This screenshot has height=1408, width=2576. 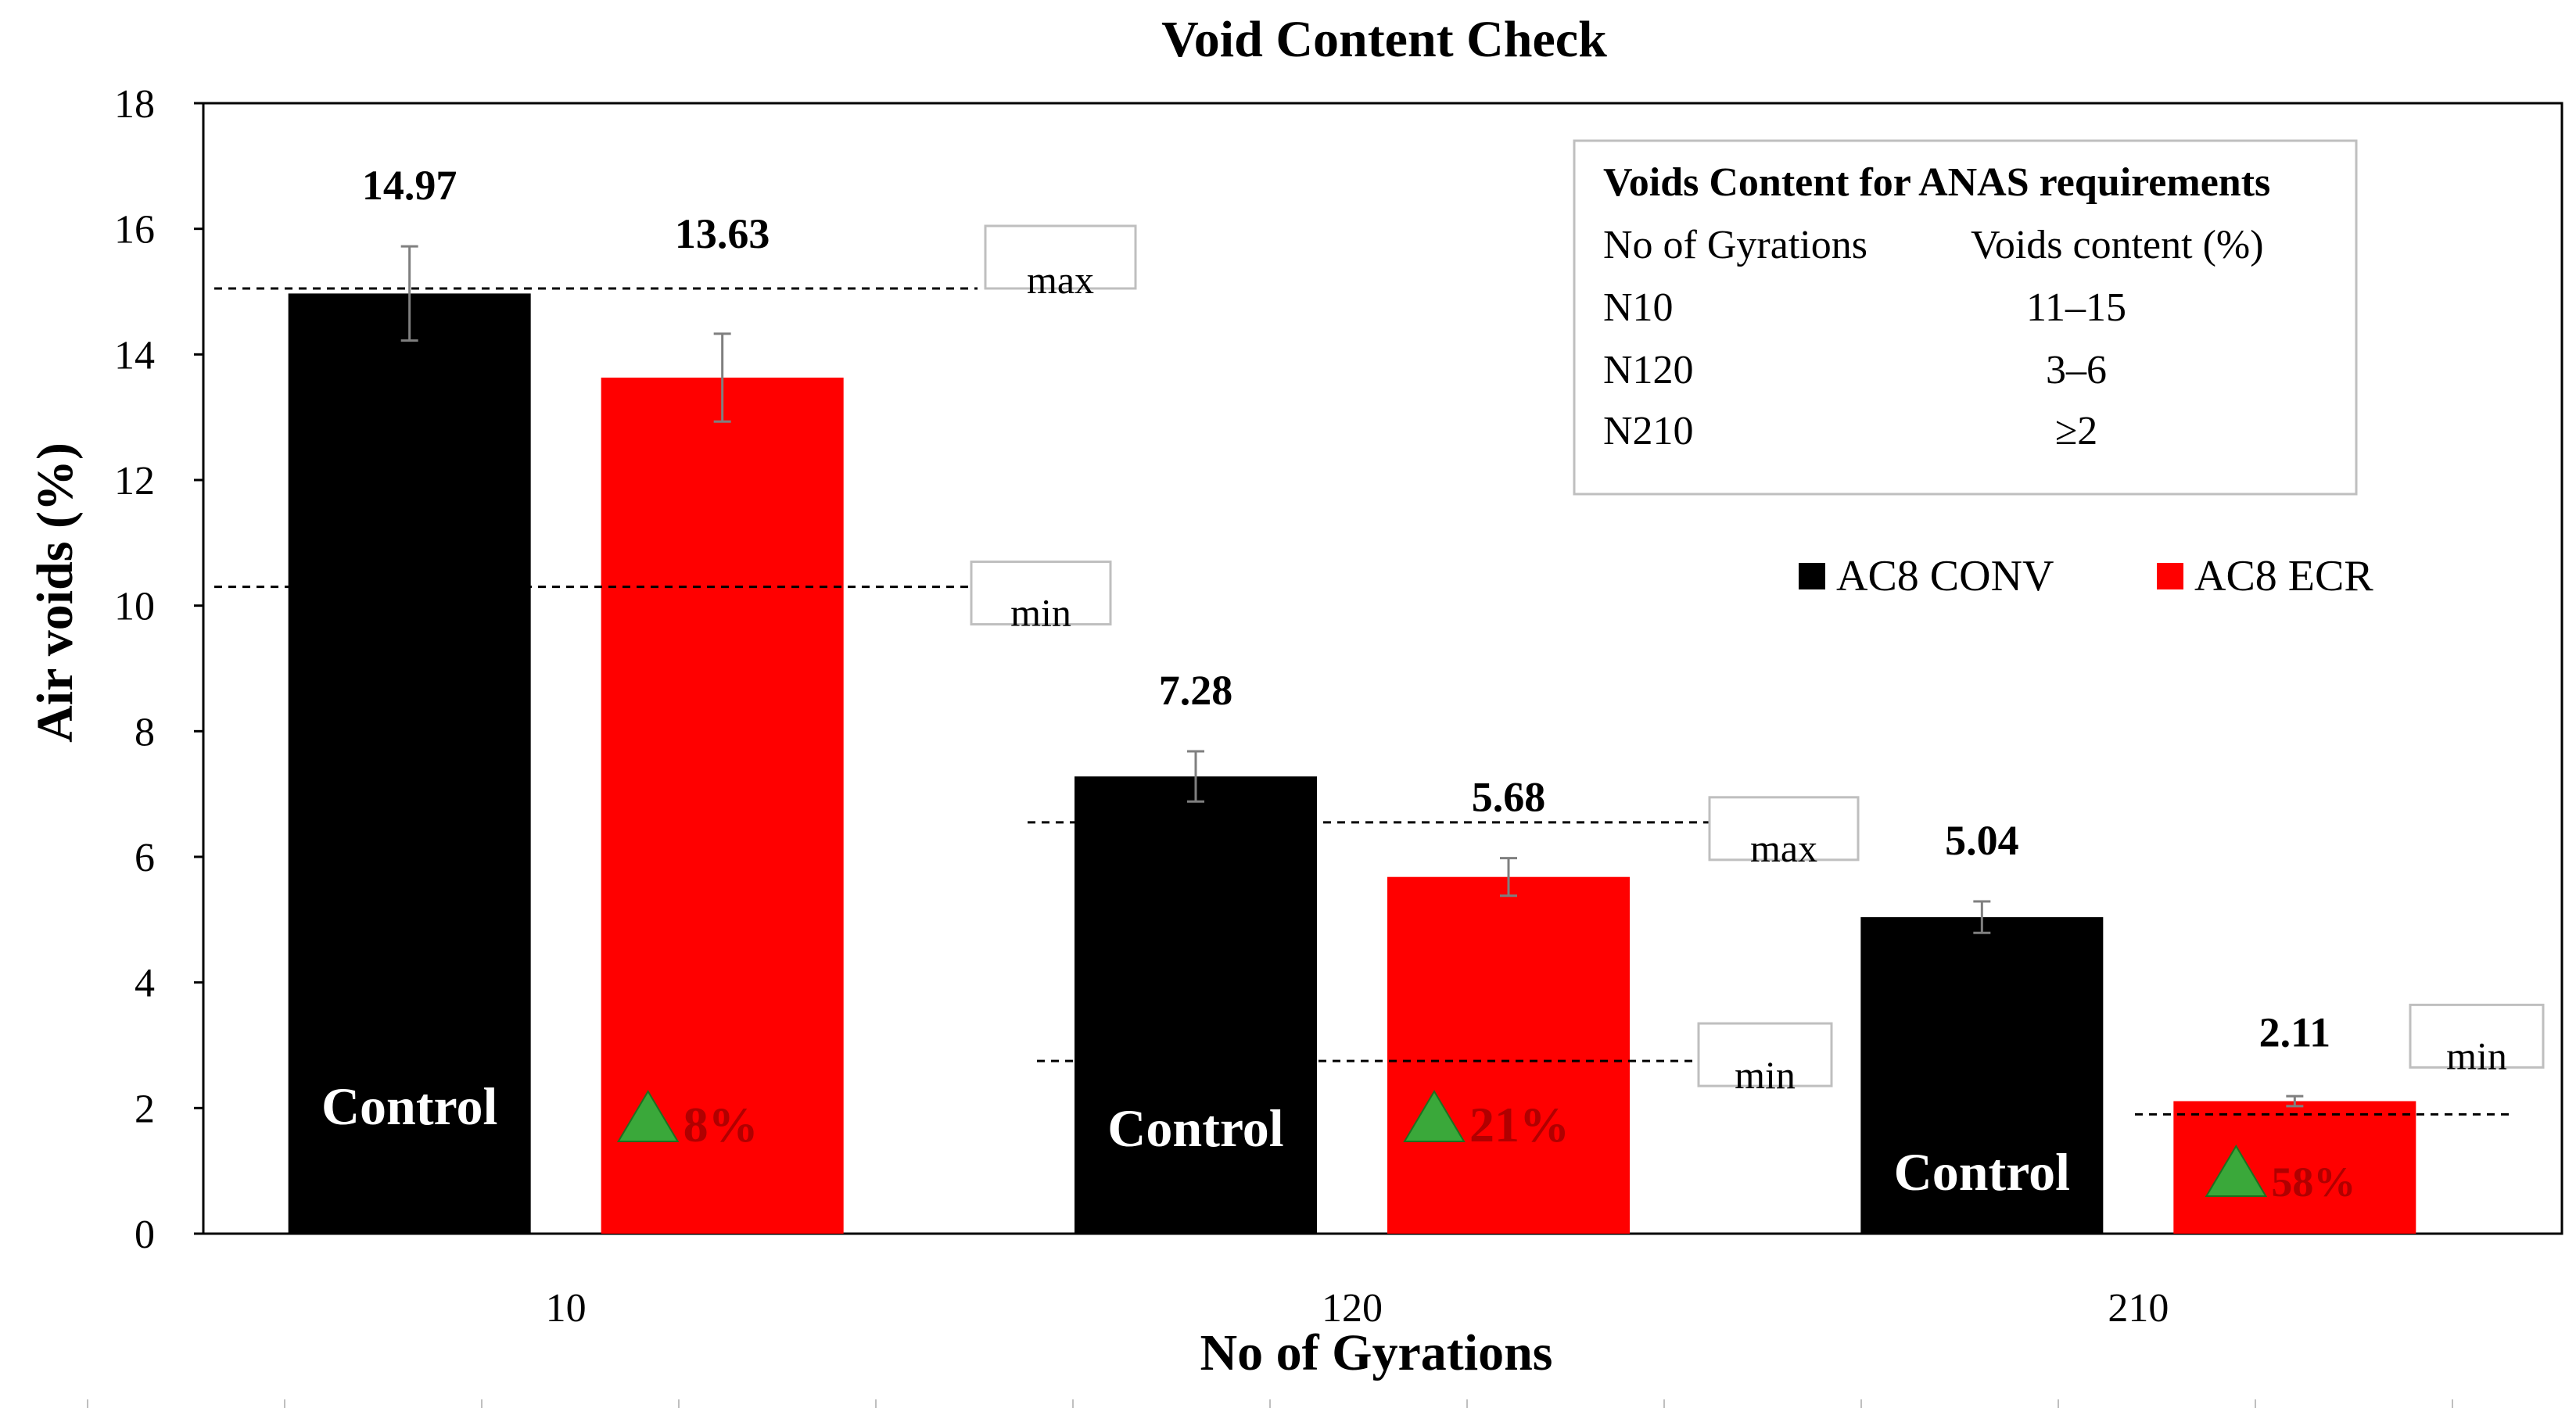 What do you see at coordinates (145, 858) in the screenshot?
I see `y-tick-label: 6` at bounding box center [145, 858].